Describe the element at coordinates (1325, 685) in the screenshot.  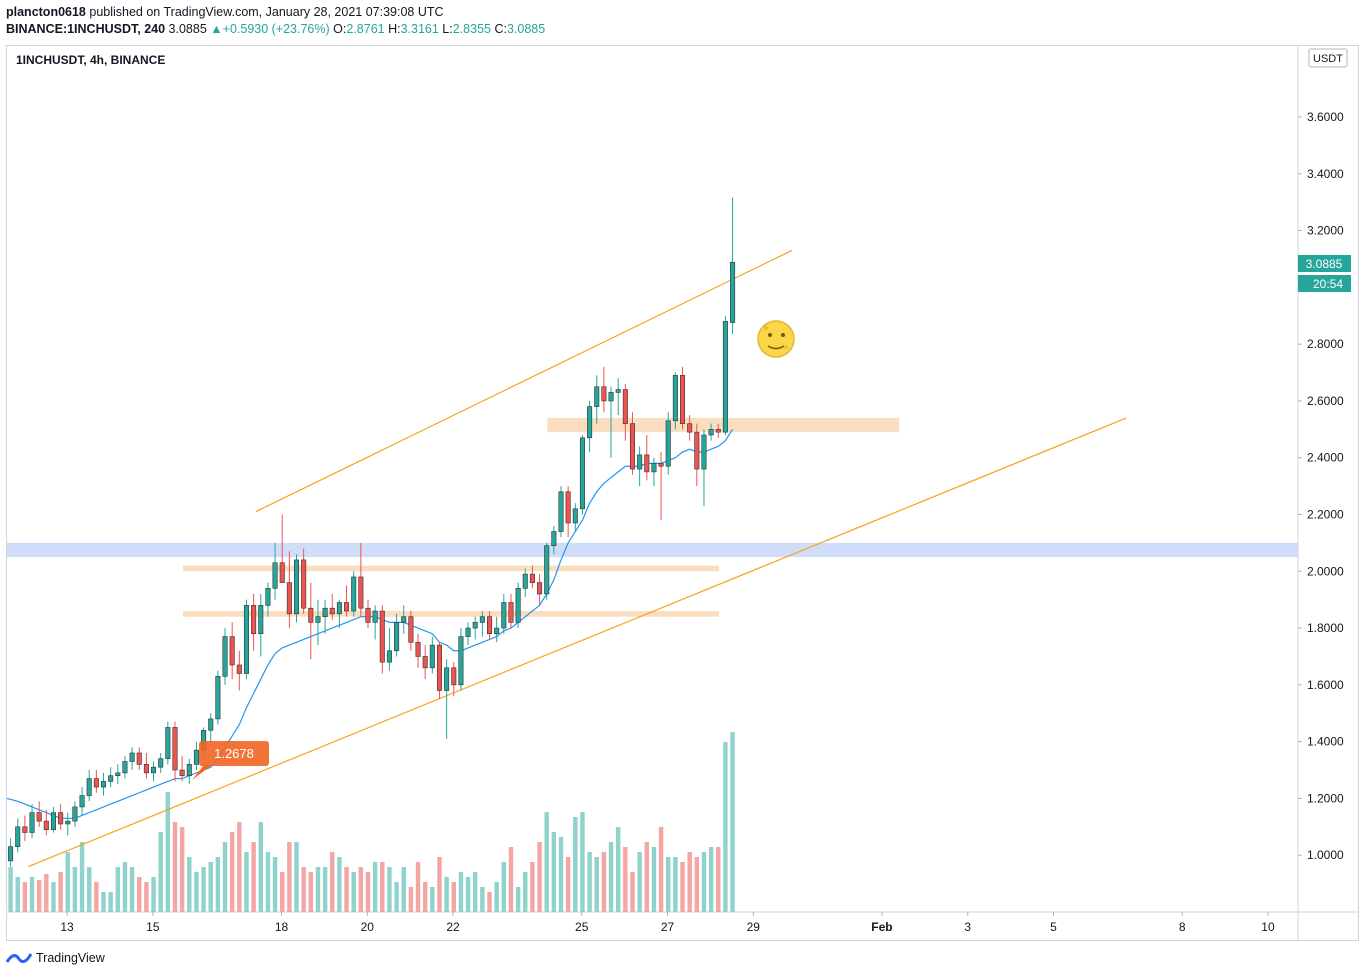
I see `price-tick-label: 1.6000` at that location.